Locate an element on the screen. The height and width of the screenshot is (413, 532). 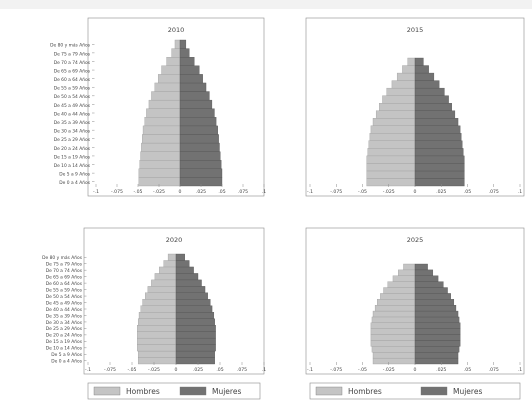
legend-swatch-hombres is located at coordinates (107, 391).